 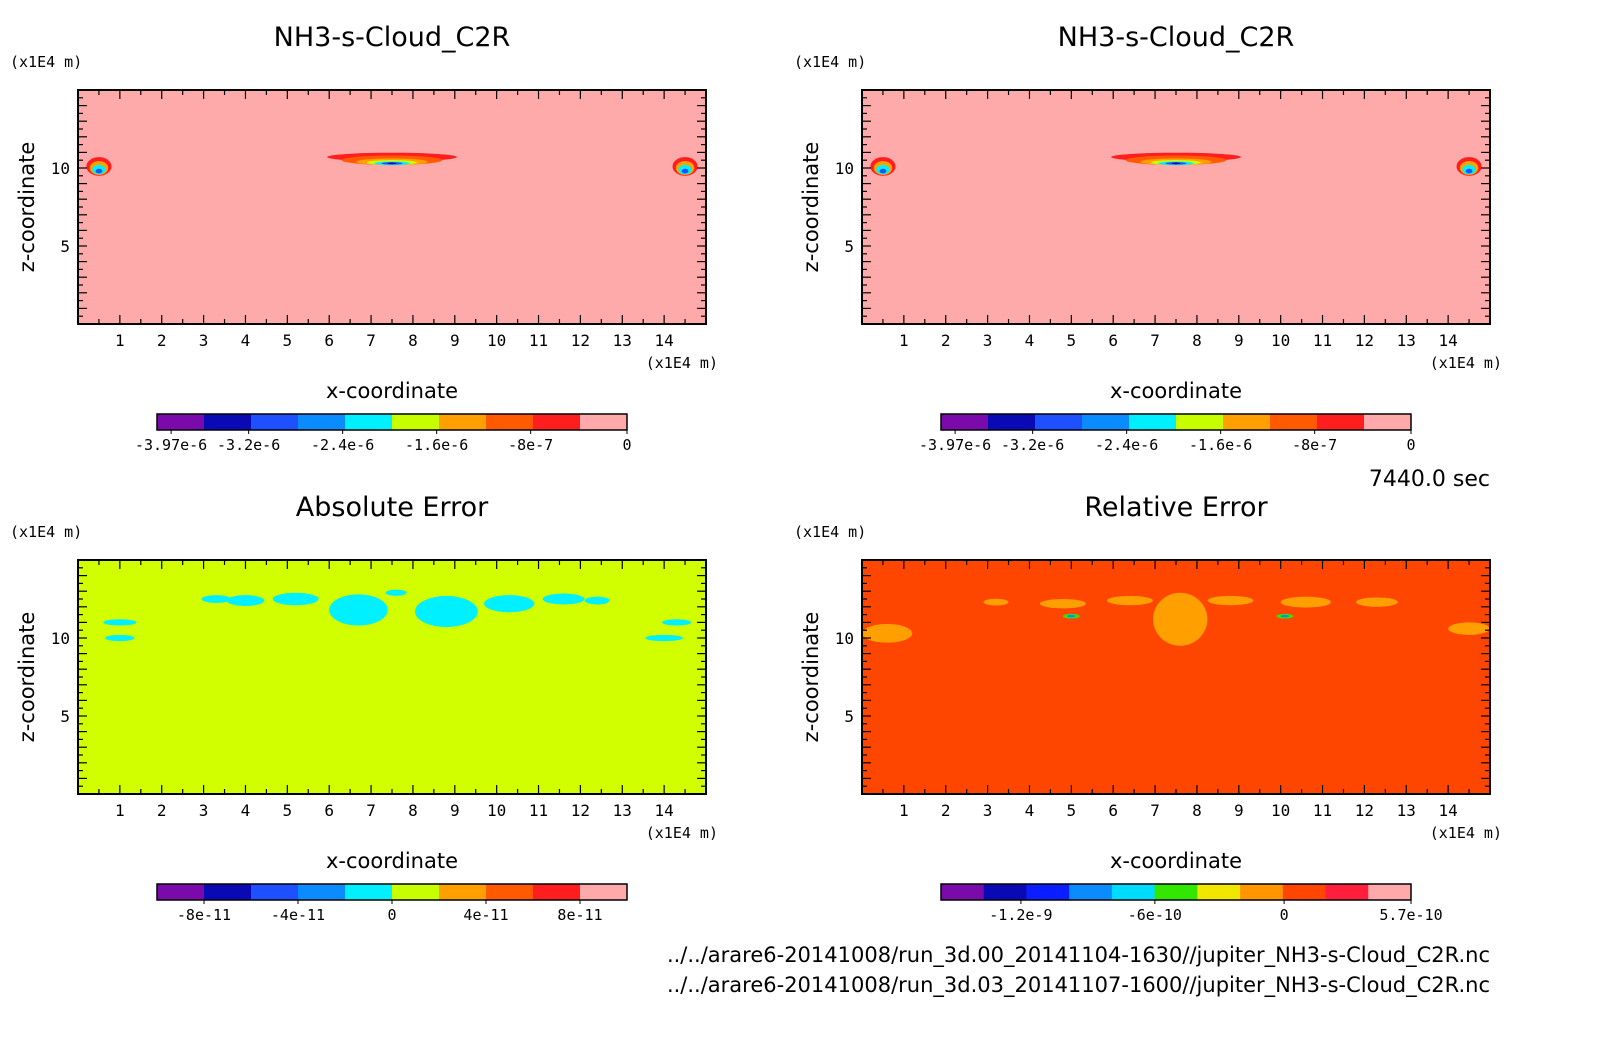 What do you see at coordinates (1155, 915) in the screenshot?
I see `colorbar-label: -6e-10` at bounding box center [1155, 915].